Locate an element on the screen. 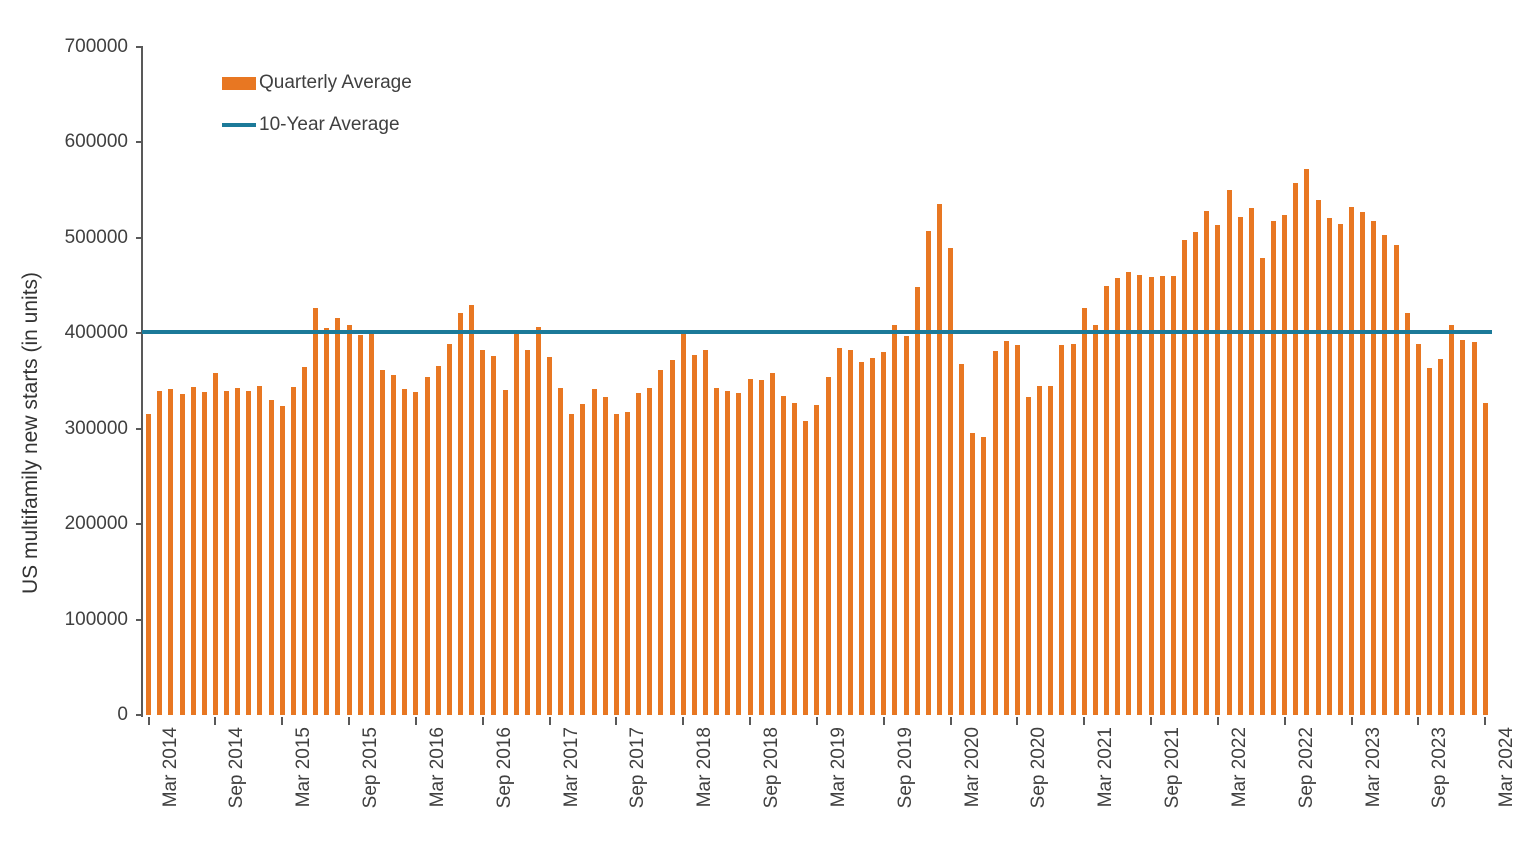  x-tick-label: Mar 2022 is located at coordinates (1239, 767).